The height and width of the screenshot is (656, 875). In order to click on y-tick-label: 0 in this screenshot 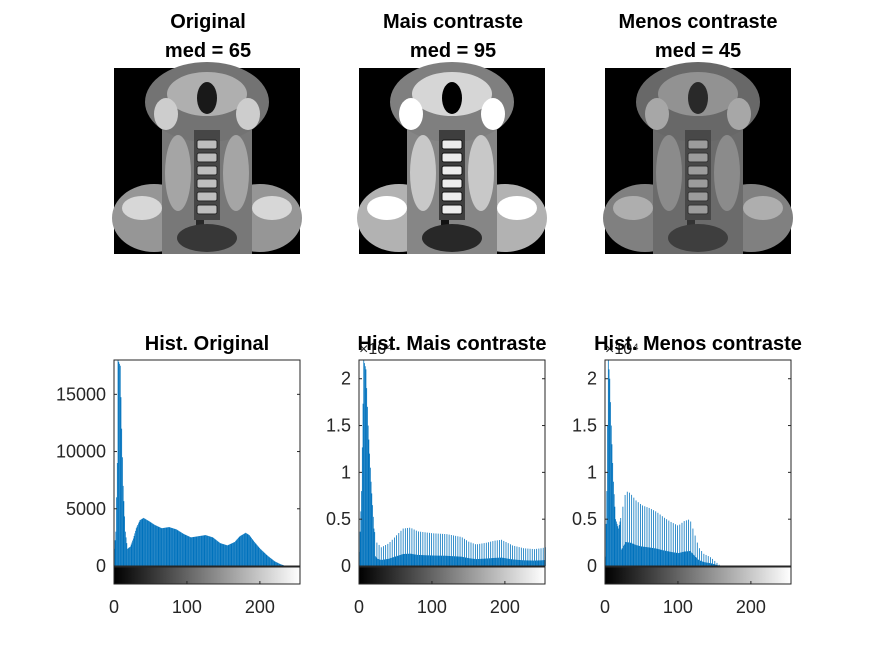, I will do `click(101, 566)`.